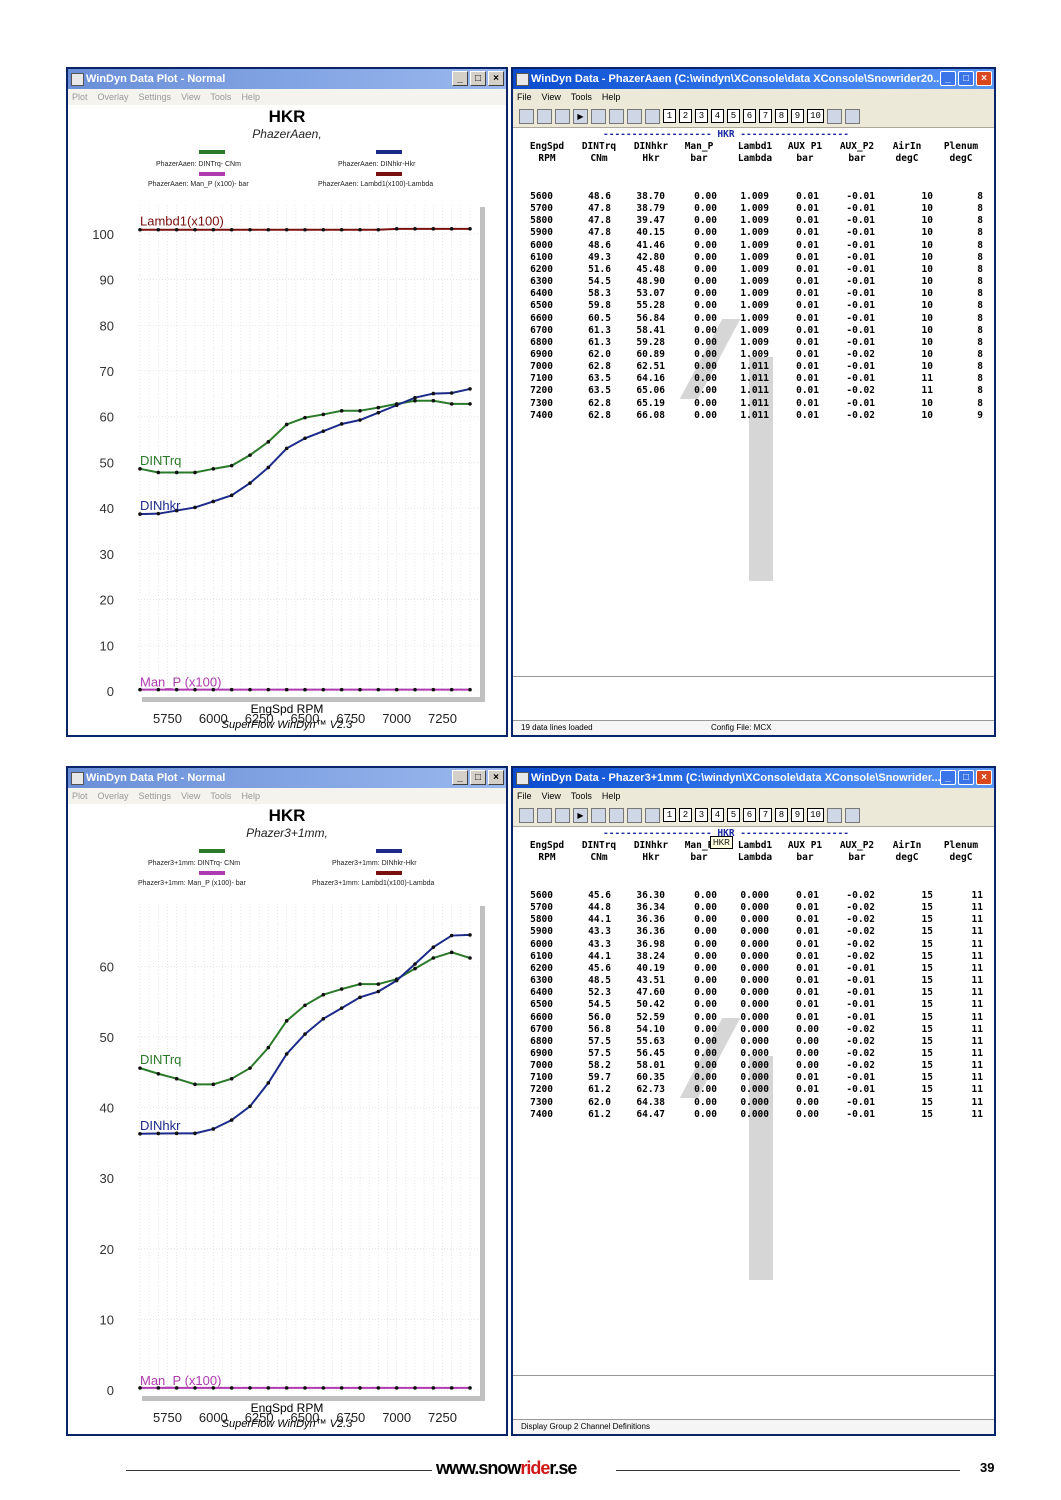 The height and width of the screenshot is (1500, 1061). I want to click on table-row: 5900 43.3 36.36 0.00 0.000 0.01 -0.02 15 11, so click(753, 932).